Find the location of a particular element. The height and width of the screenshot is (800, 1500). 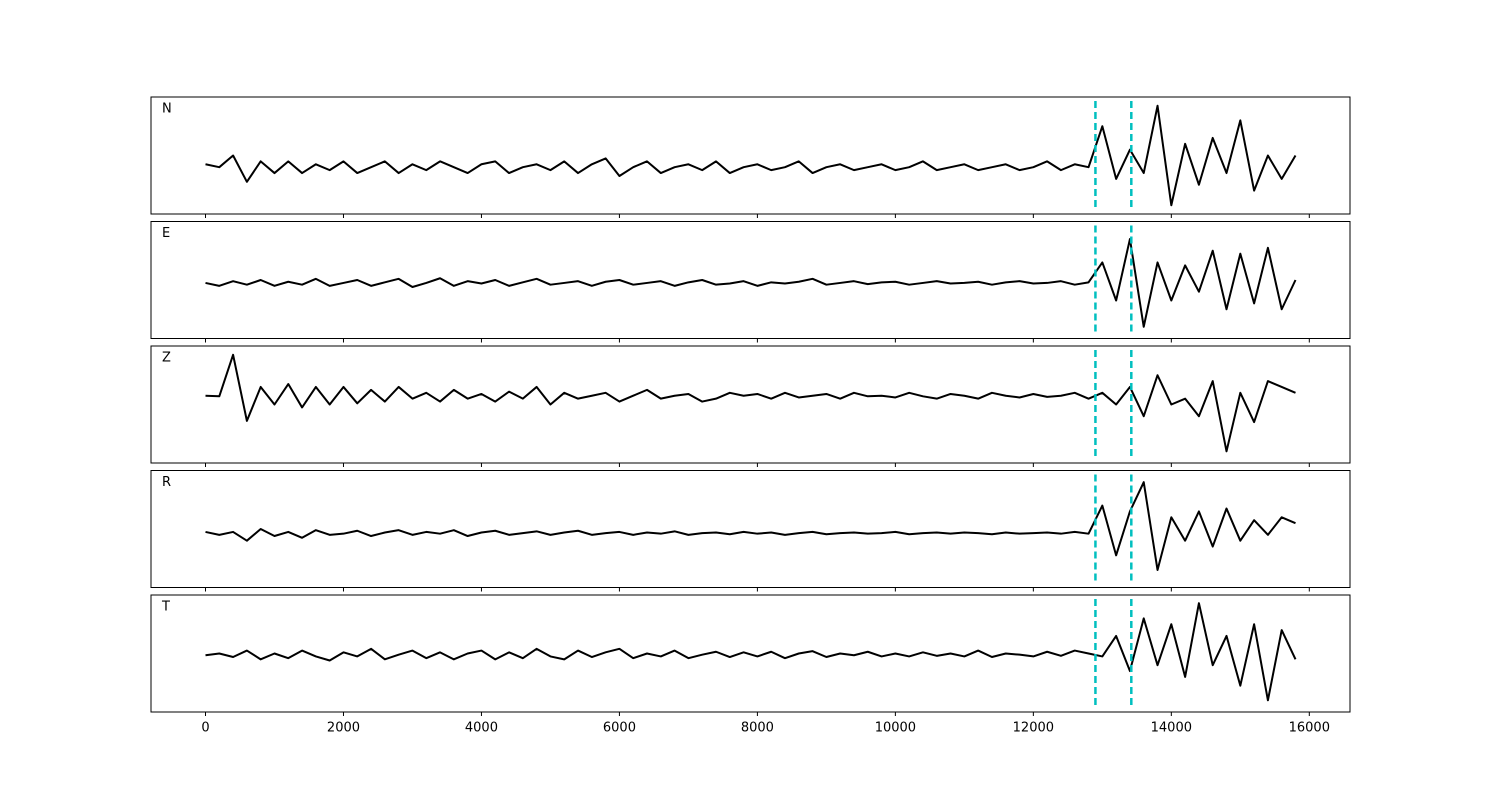

panel-label: N is located at coordinates (167, 109).